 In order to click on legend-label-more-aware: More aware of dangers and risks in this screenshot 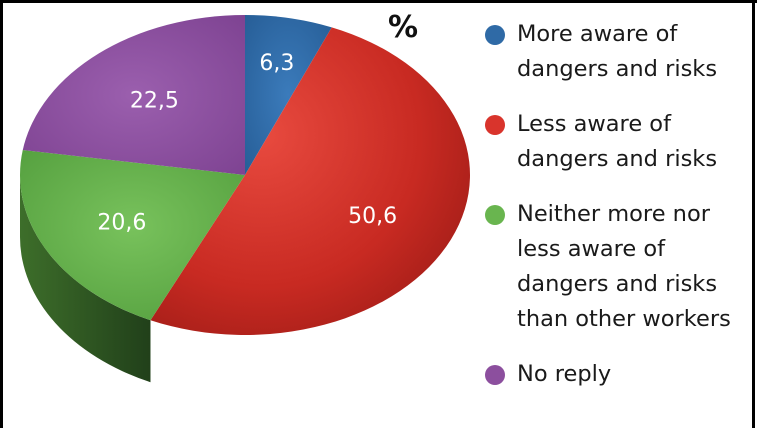, I will do `click(617, 51)`.